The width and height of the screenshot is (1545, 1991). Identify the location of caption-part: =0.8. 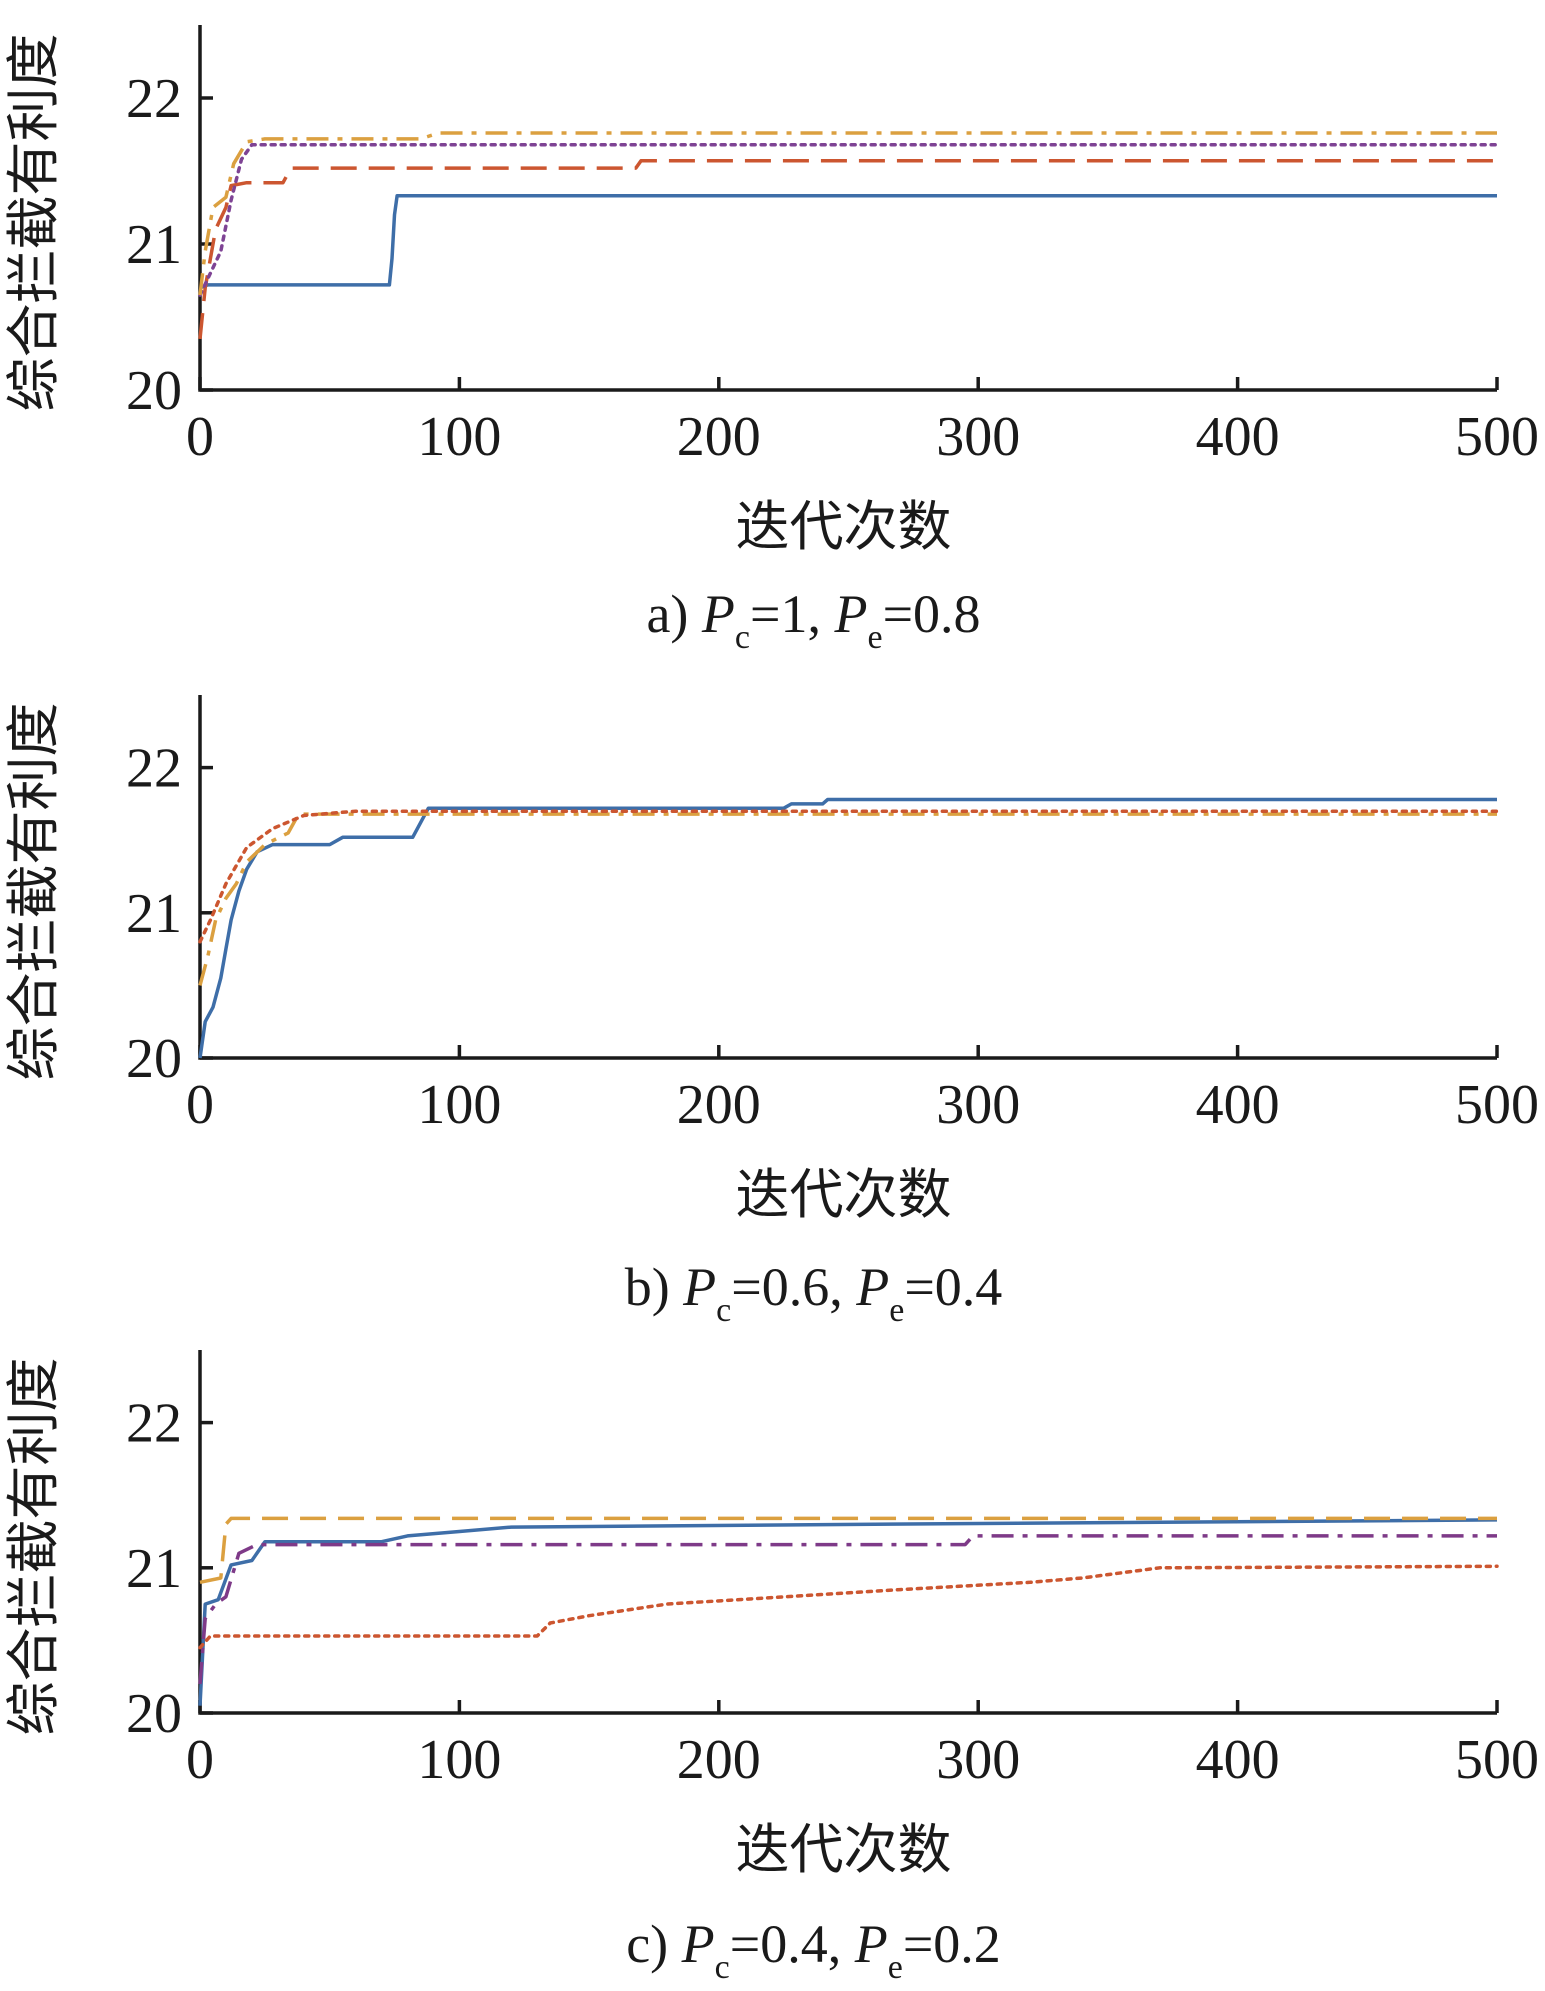
(932, 614).